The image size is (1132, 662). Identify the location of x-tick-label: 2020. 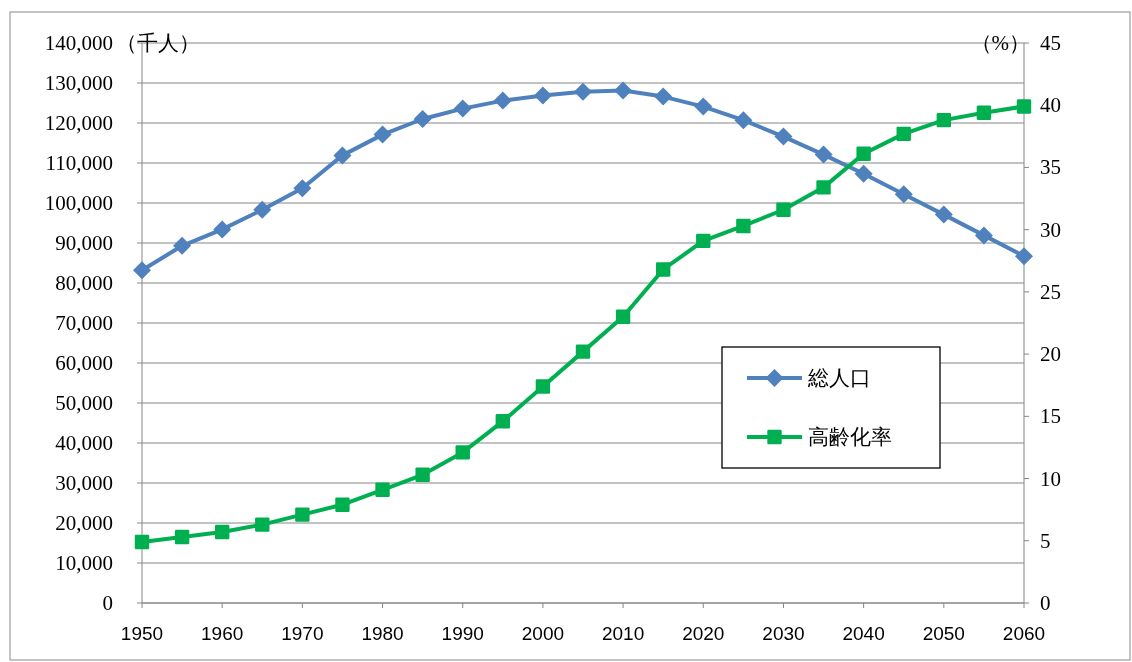
(703, 633).